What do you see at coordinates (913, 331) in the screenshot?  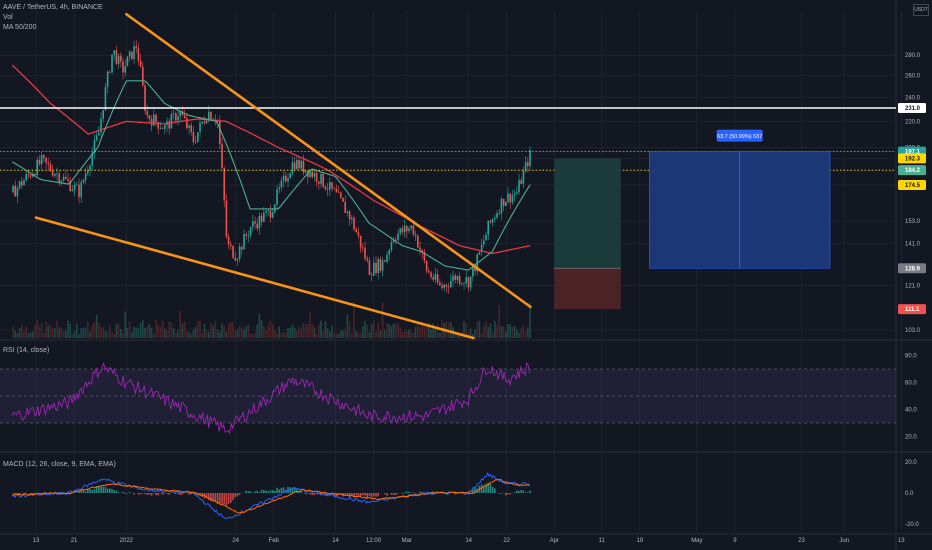 I see `price-axis-tick: 103.0` at bounding box center [913, 331].